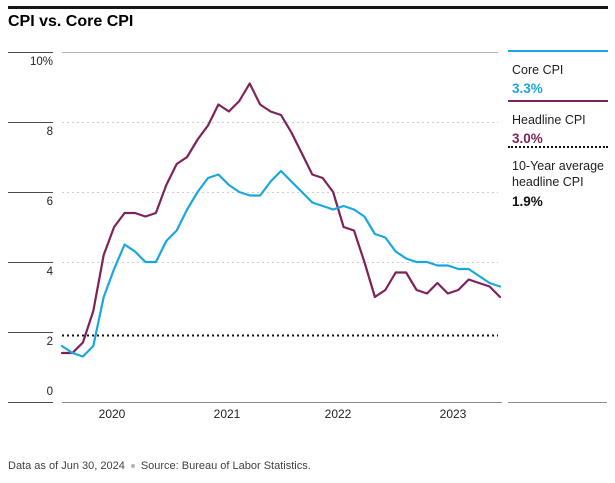  I want to click on legend-value-core-cpi: 3.3%, so click(527, 89).